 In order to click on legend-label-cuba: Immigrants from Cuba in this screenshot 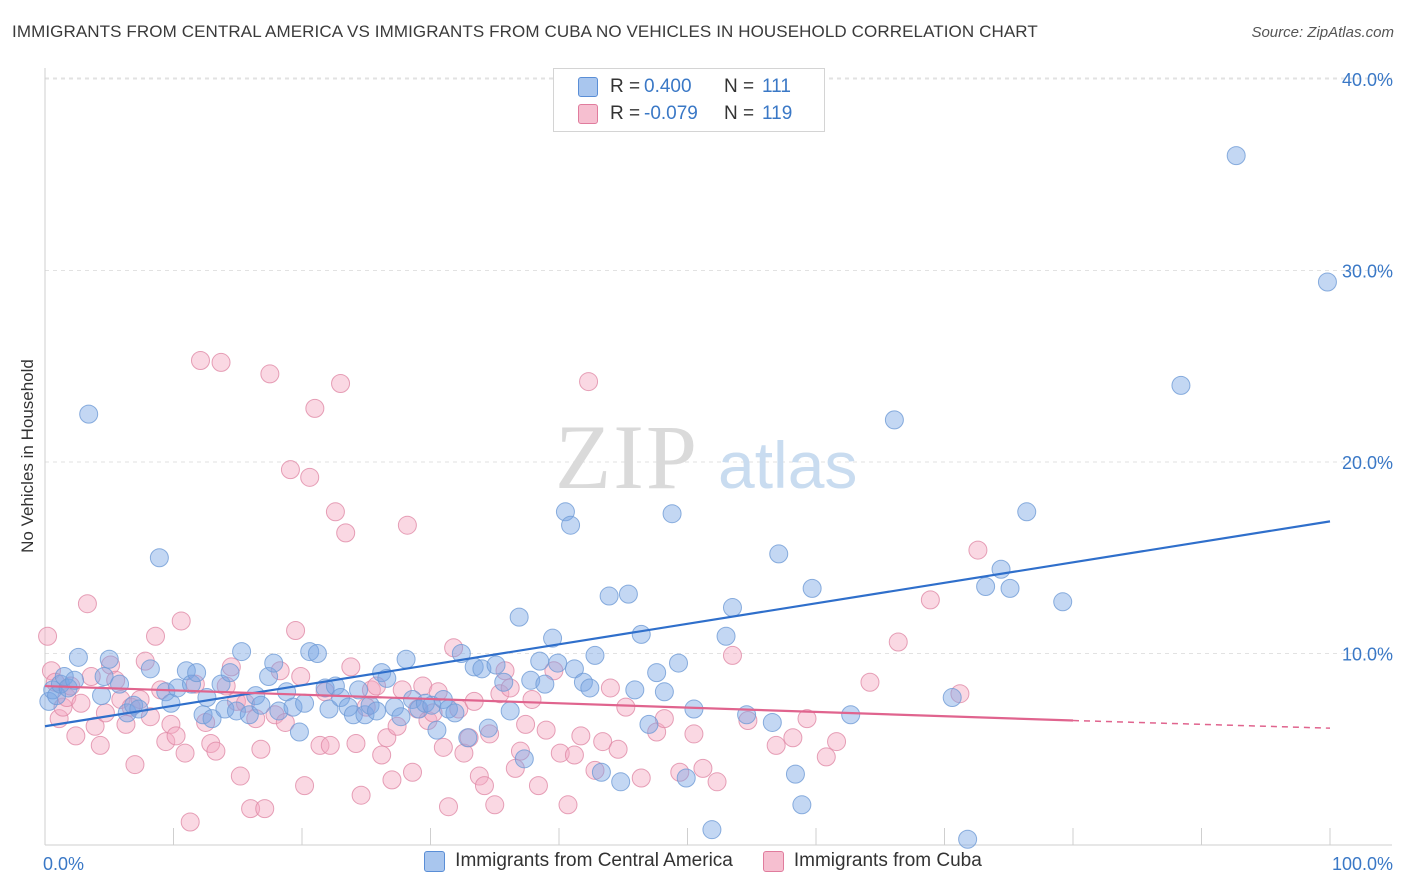, I will do `click(887, 860)`.